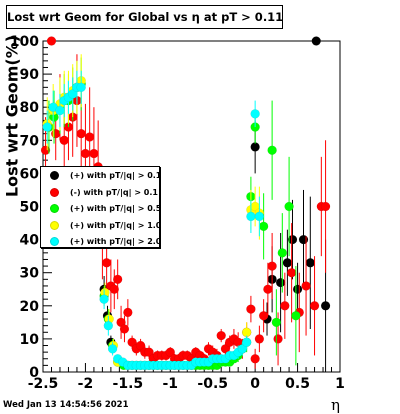  Describe the element at coordinates (30, 241) in the screenshot. I see `y-tick-label: 40` at that location.